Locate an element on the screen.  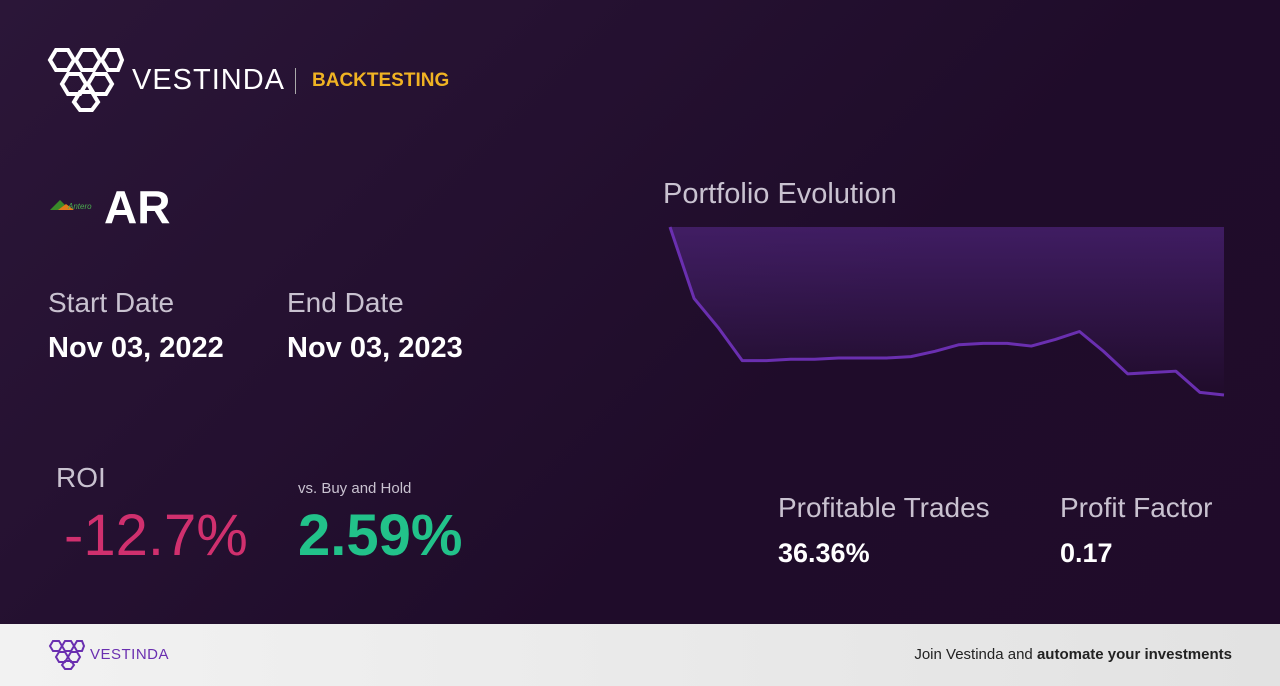
portfolio-chart is located at coordinates (946, 311).